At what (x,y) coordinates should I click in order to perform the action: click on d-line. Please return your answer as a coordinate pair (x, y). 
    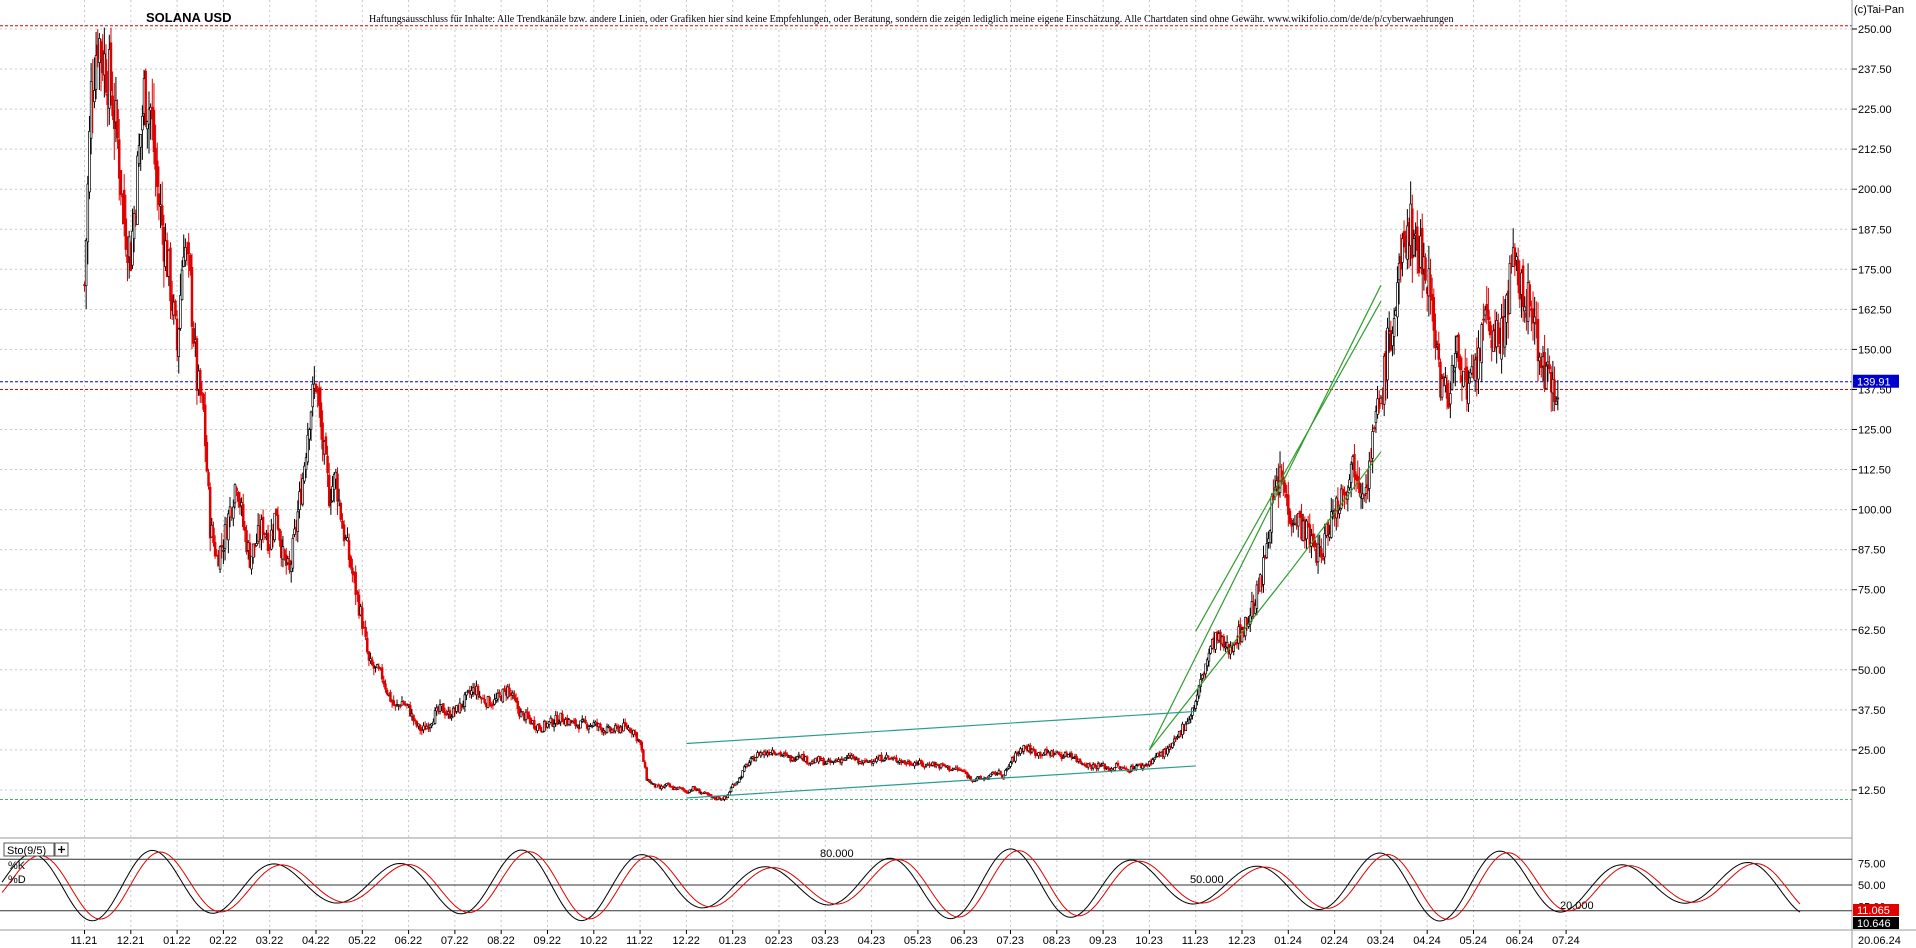
    Looking at the image, I should click on (901, 885).